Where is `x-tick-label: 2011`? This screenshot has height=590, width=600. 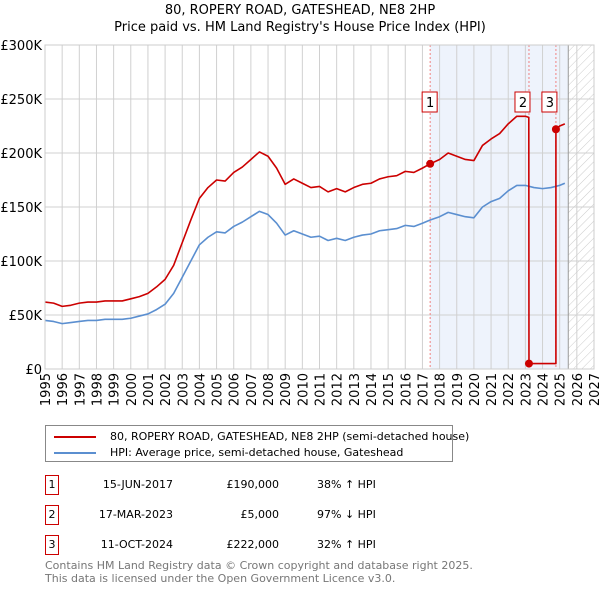
x-tick-label: 2011 is located at coordinates (321, 389).